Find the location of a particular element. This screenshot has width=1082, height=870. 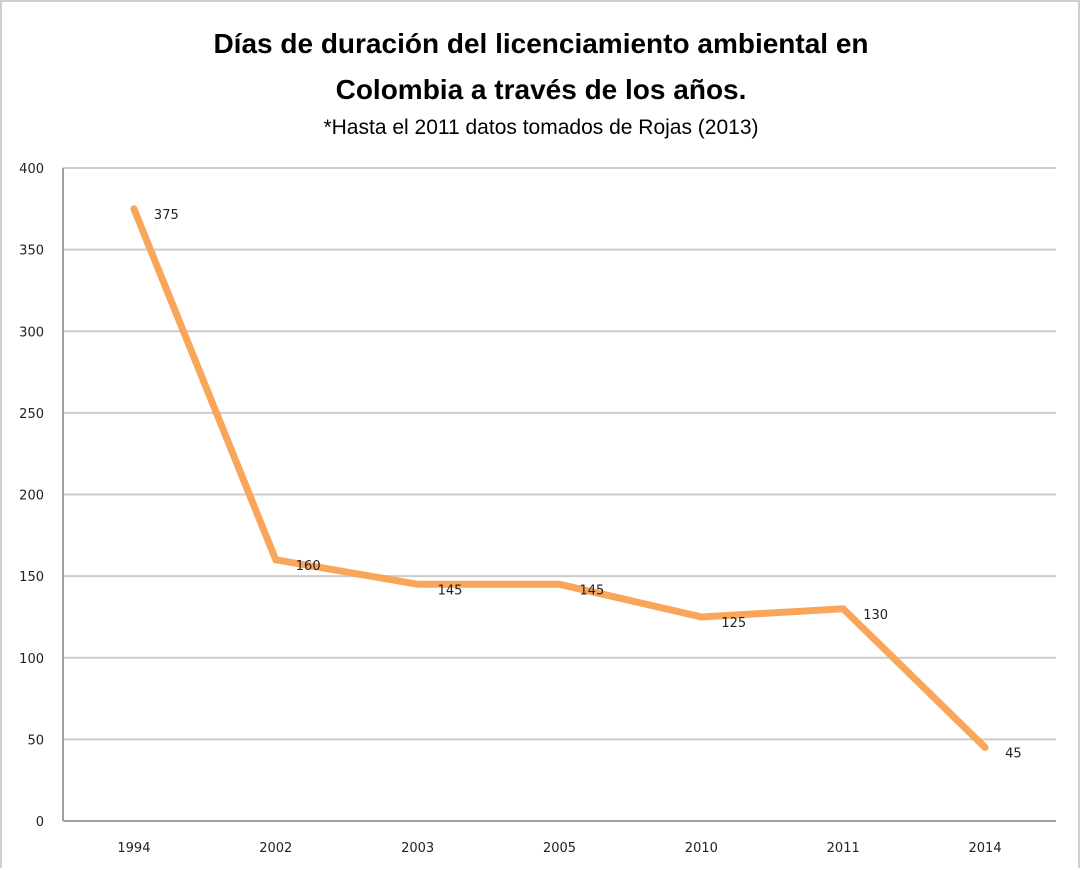

x-tick-label: 2005 is located at coordinates (559, 848).